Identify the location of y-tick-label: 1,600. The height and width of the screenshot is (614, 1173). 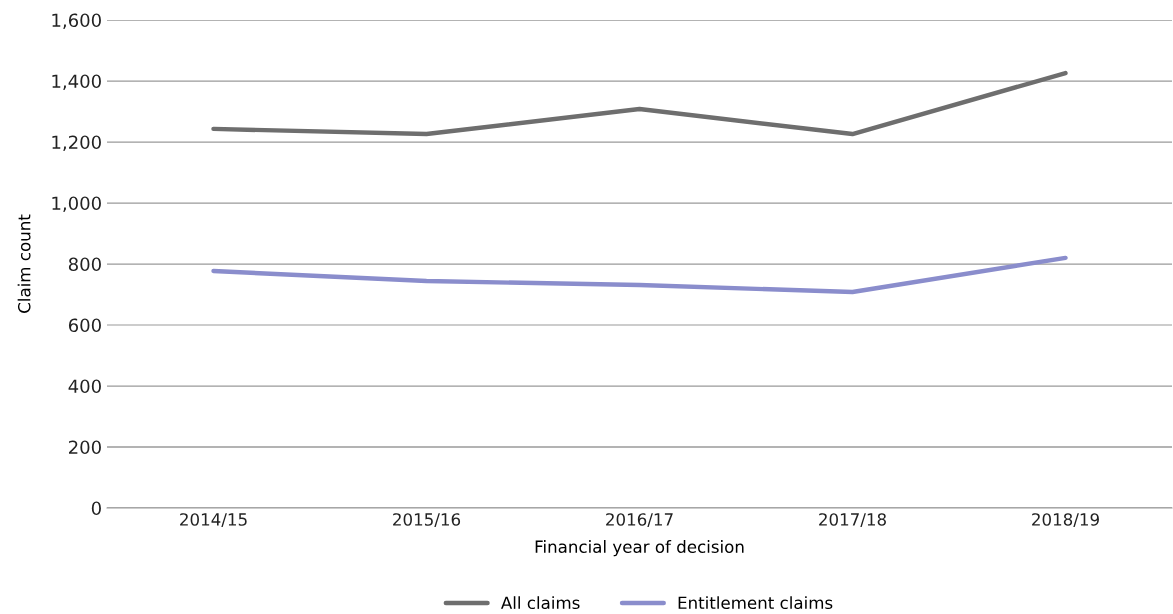
(76, 21).